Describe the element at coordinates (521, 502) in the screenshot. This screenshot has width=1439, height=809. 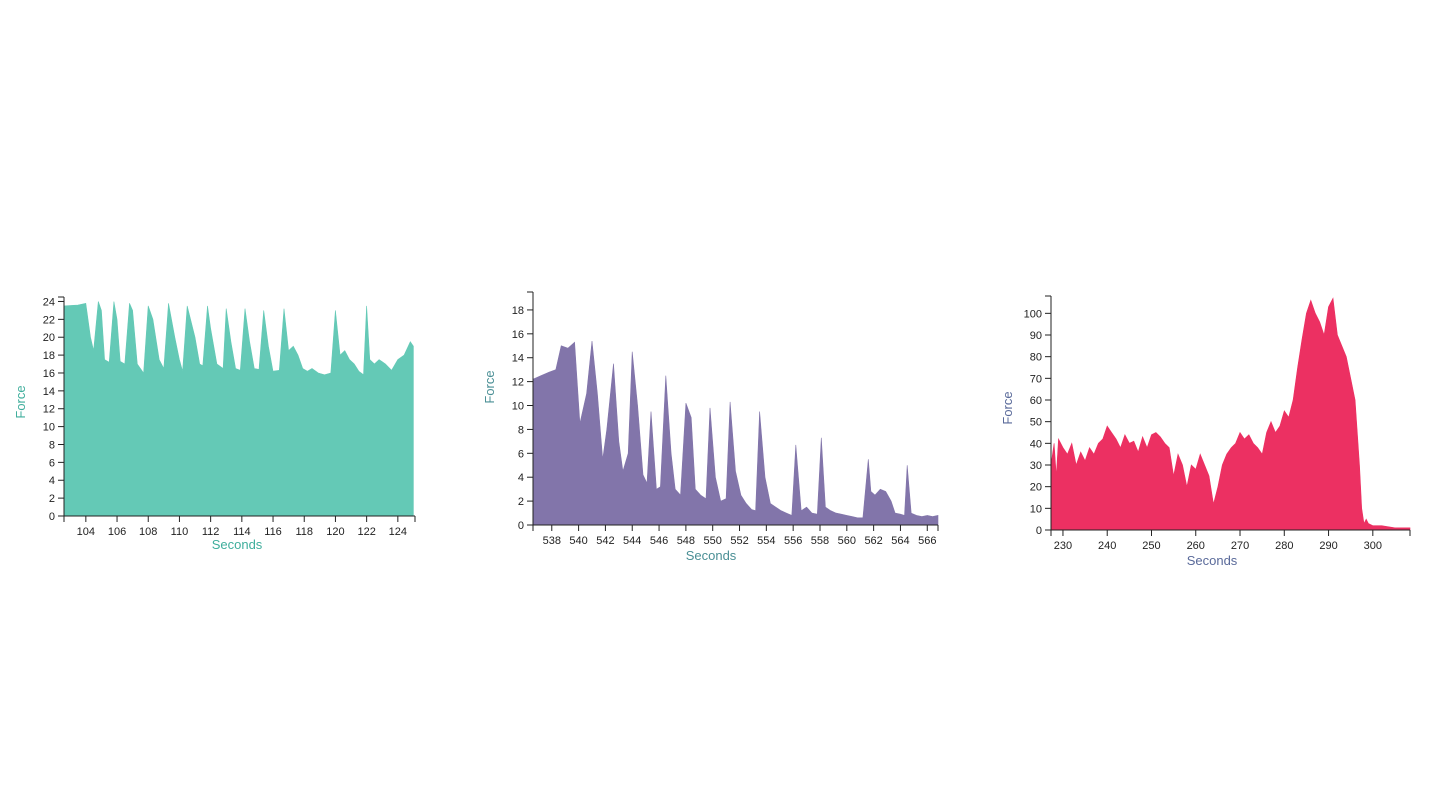
I see `chart2-y-tick-label: 2` at that location.